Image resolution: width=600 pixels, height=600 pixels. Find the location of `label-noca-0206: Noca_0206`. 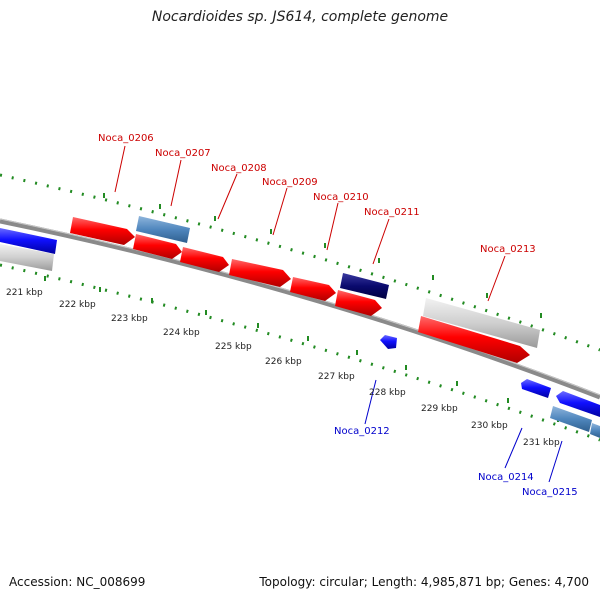

label-noca-0206: Noca_0206 is located at coordinates (126, 138).